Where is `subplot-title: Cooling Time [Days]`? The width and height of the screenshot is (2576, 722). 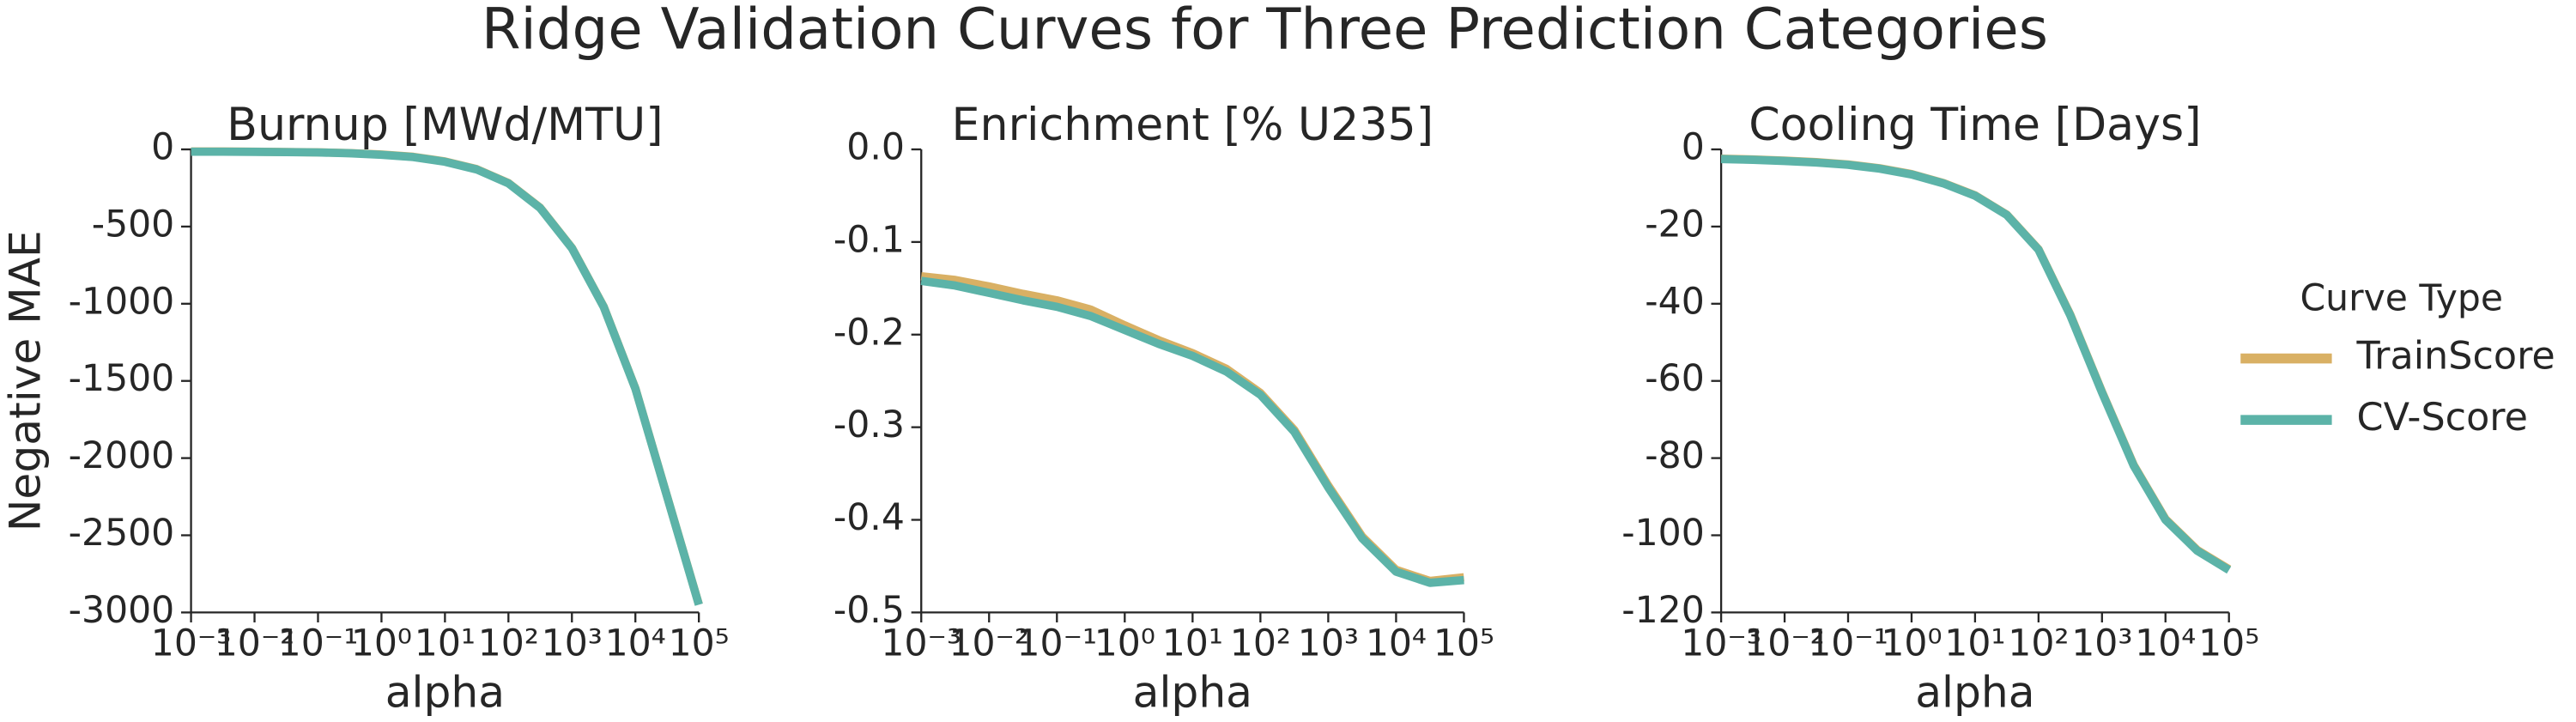 subplot-title: Cooling Time [Days] is located at coordinates (1975, 125).